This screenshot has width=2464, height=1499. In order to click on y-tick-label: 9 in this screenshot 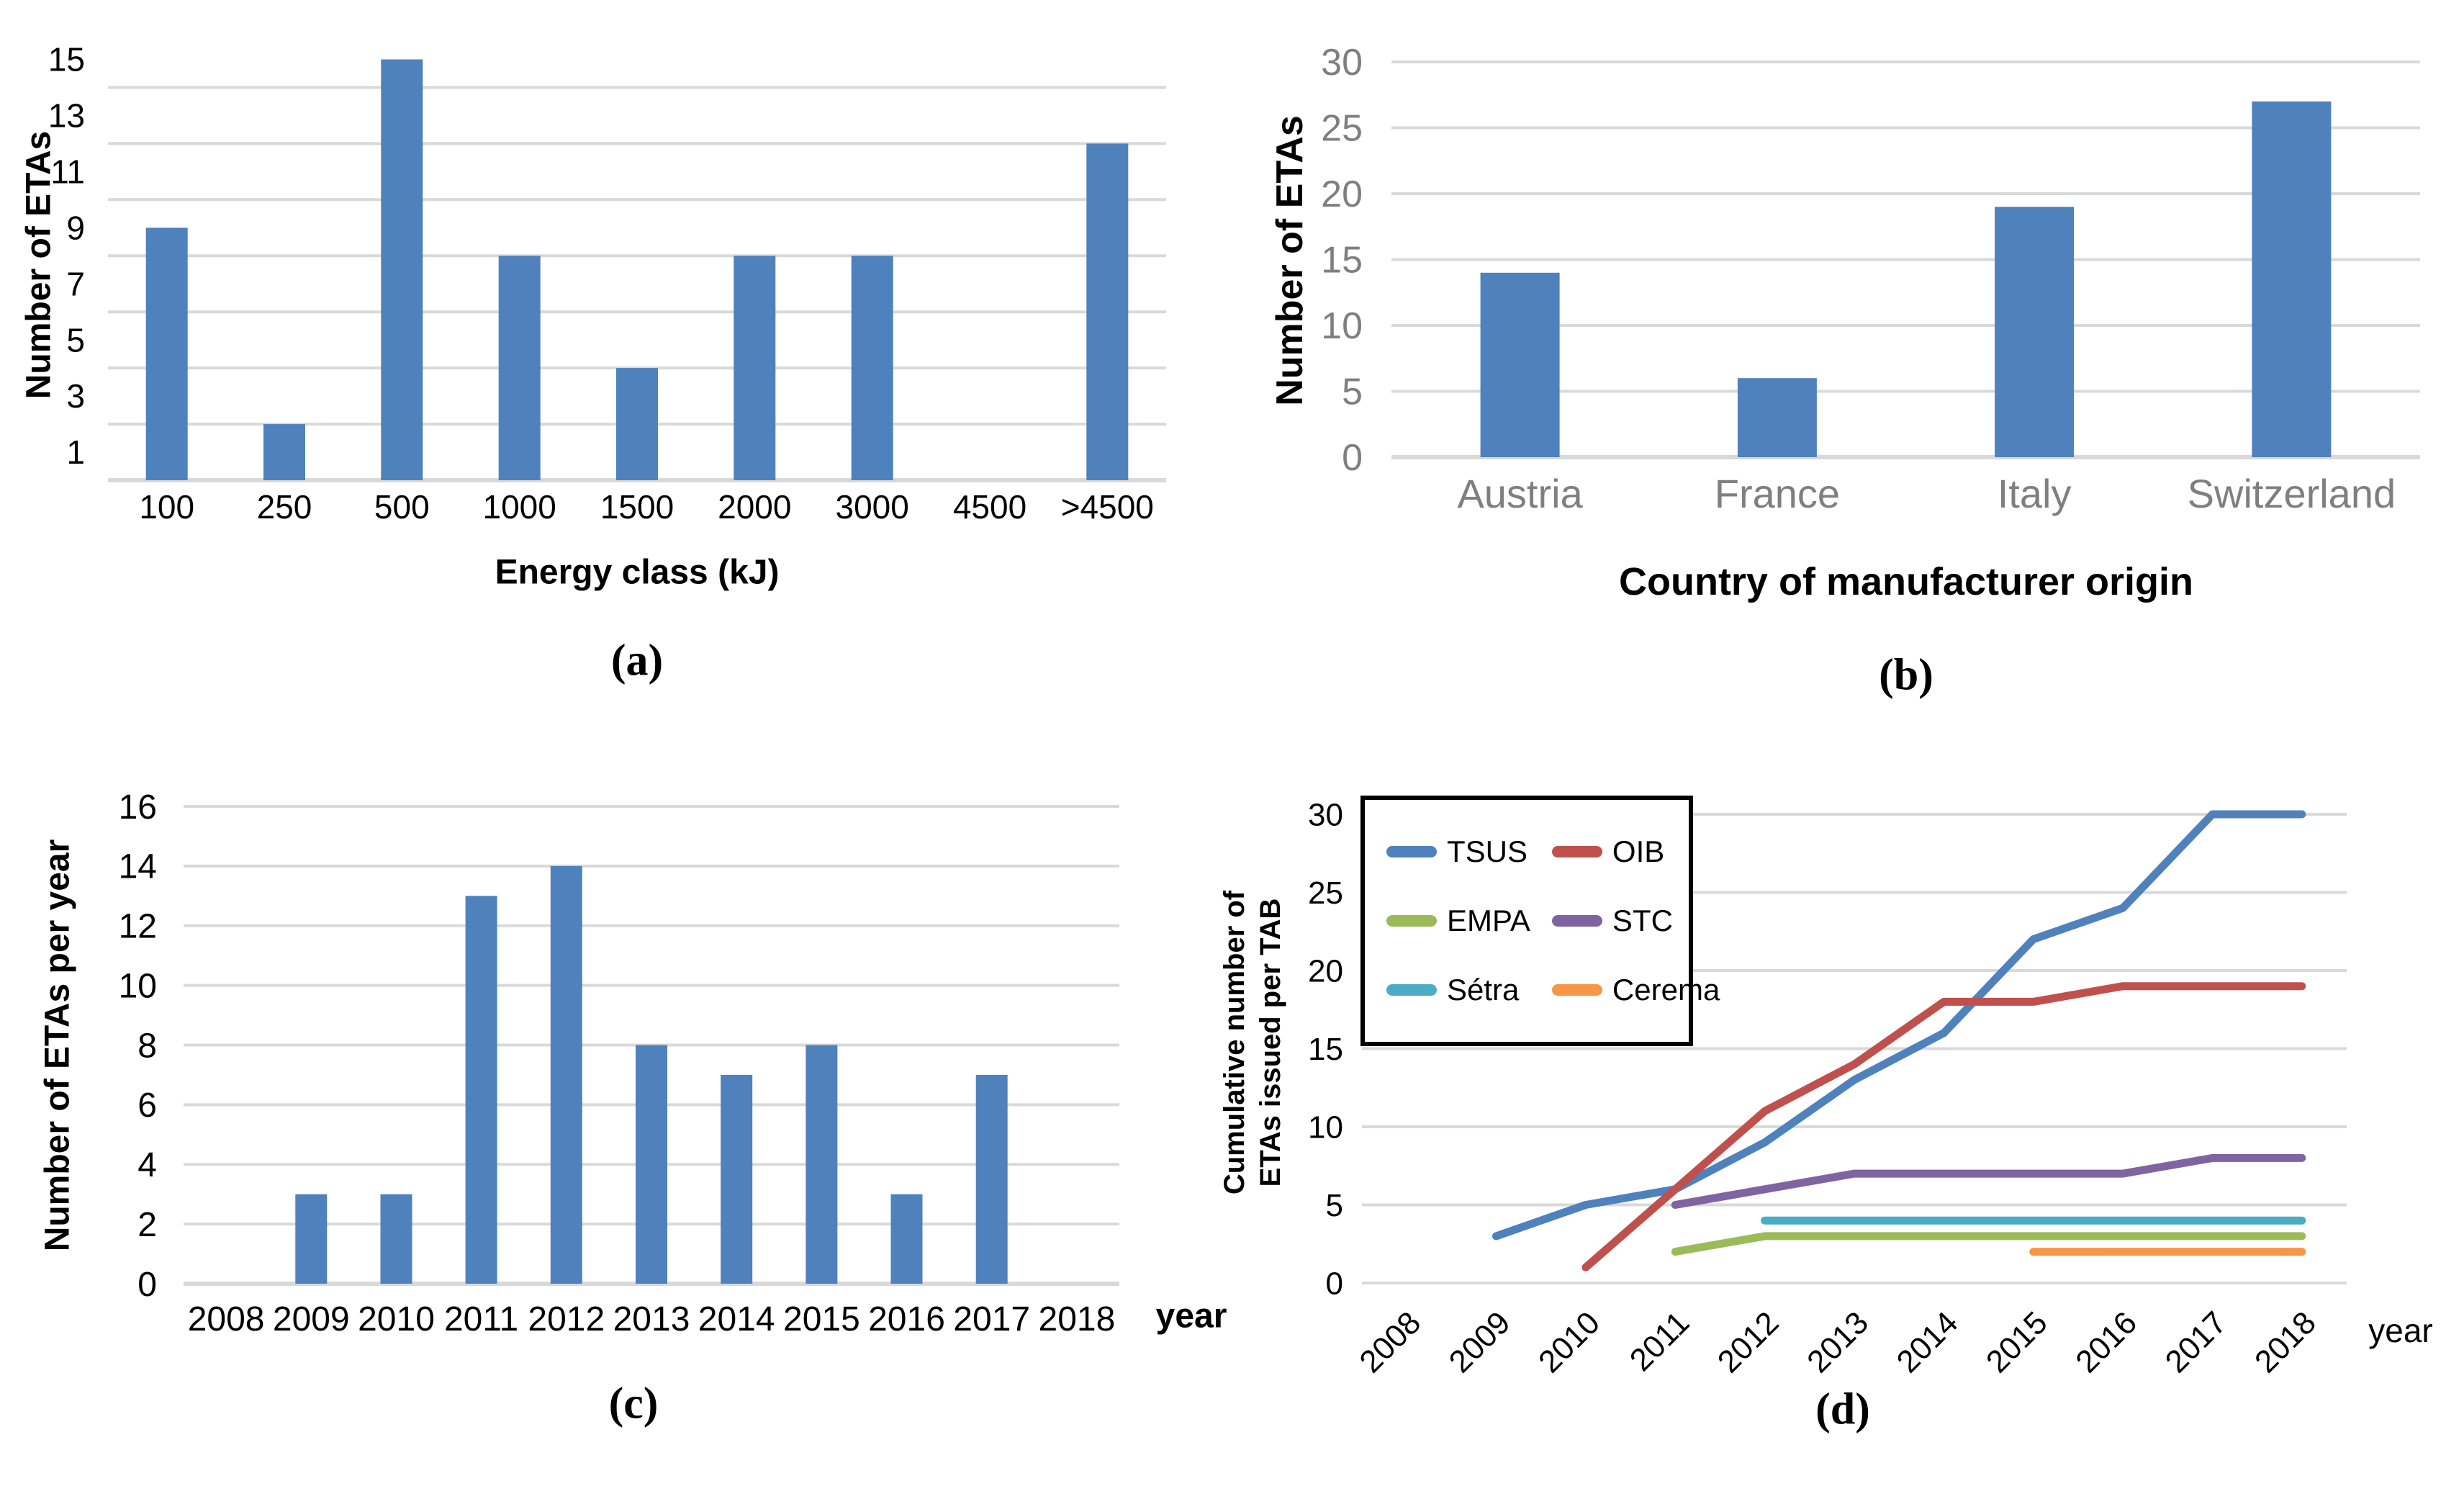, I will do `click(75, 228)`.